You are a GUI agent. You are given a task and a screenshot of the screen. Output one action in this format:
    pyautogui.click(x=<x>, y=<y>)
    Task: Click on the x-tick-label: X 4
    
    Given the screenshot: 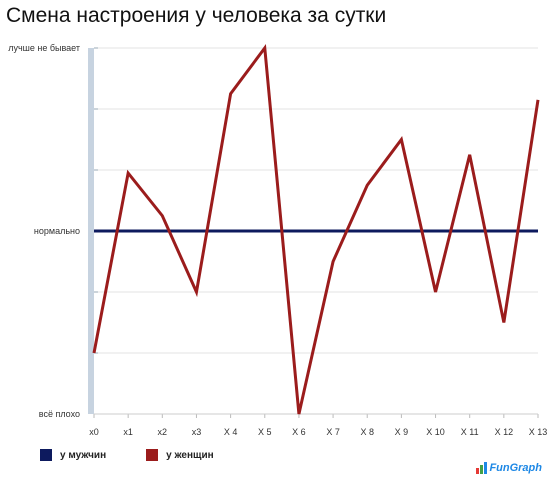 What is the action you would take?
    pyautogui.click(x=231, y=432)
    